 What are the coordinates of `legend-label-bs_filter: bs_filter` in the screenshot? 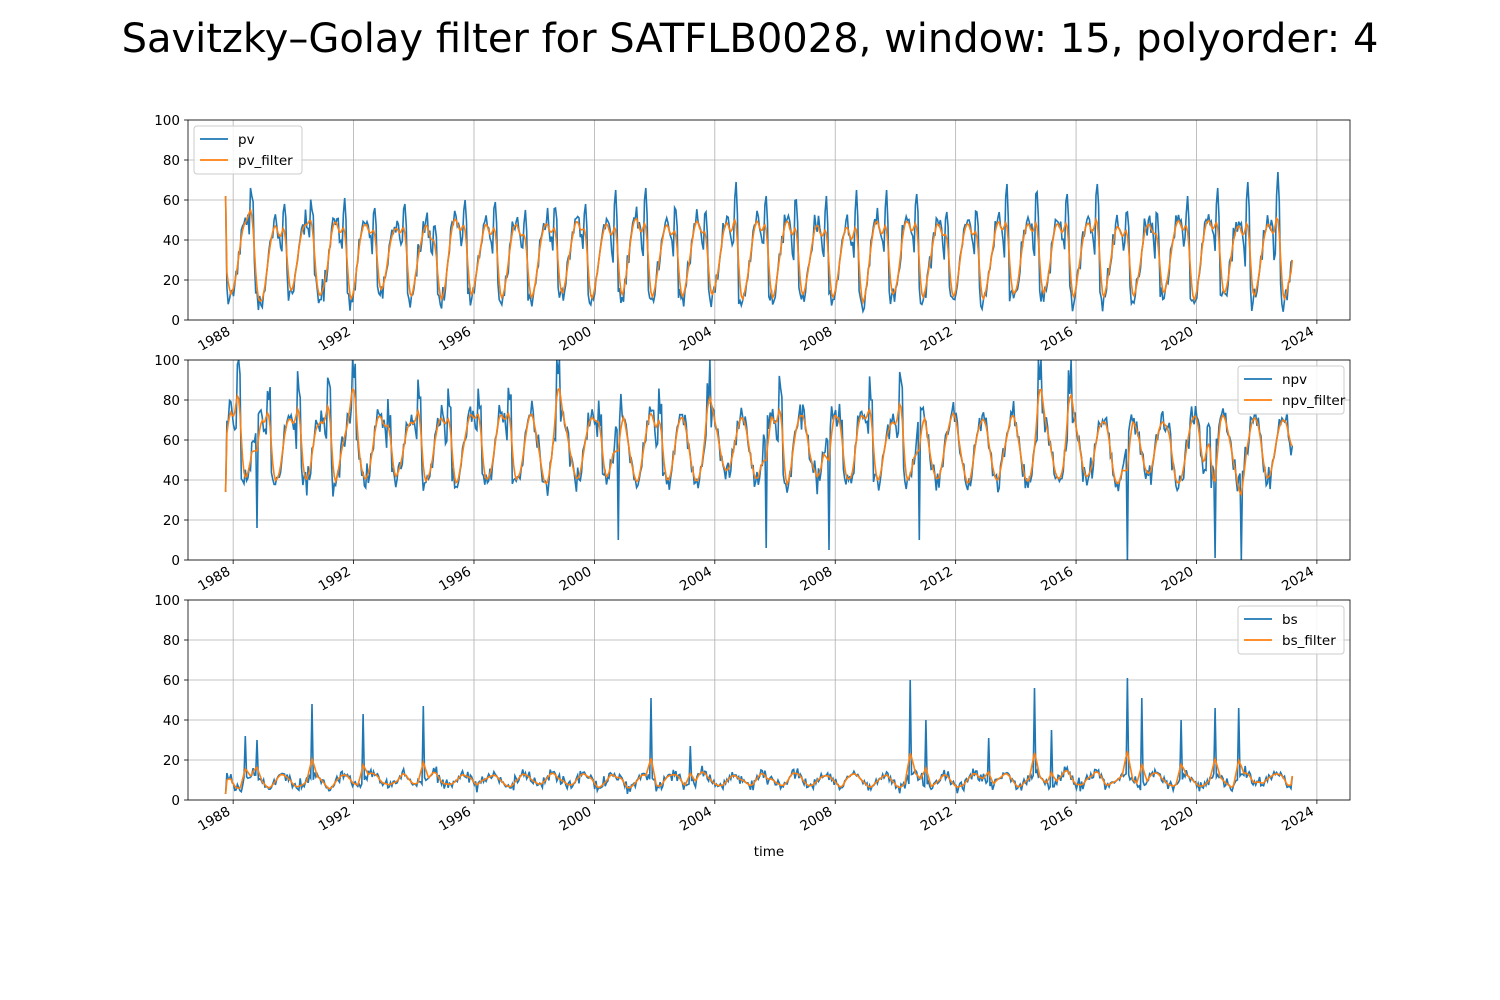 It's located at (1309, 641).